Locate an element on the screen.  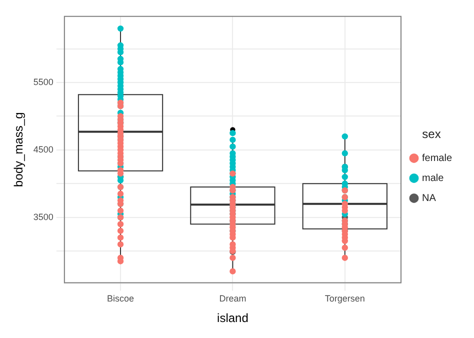
y-tick-label: 4500 is located at coordinates (43, 149).